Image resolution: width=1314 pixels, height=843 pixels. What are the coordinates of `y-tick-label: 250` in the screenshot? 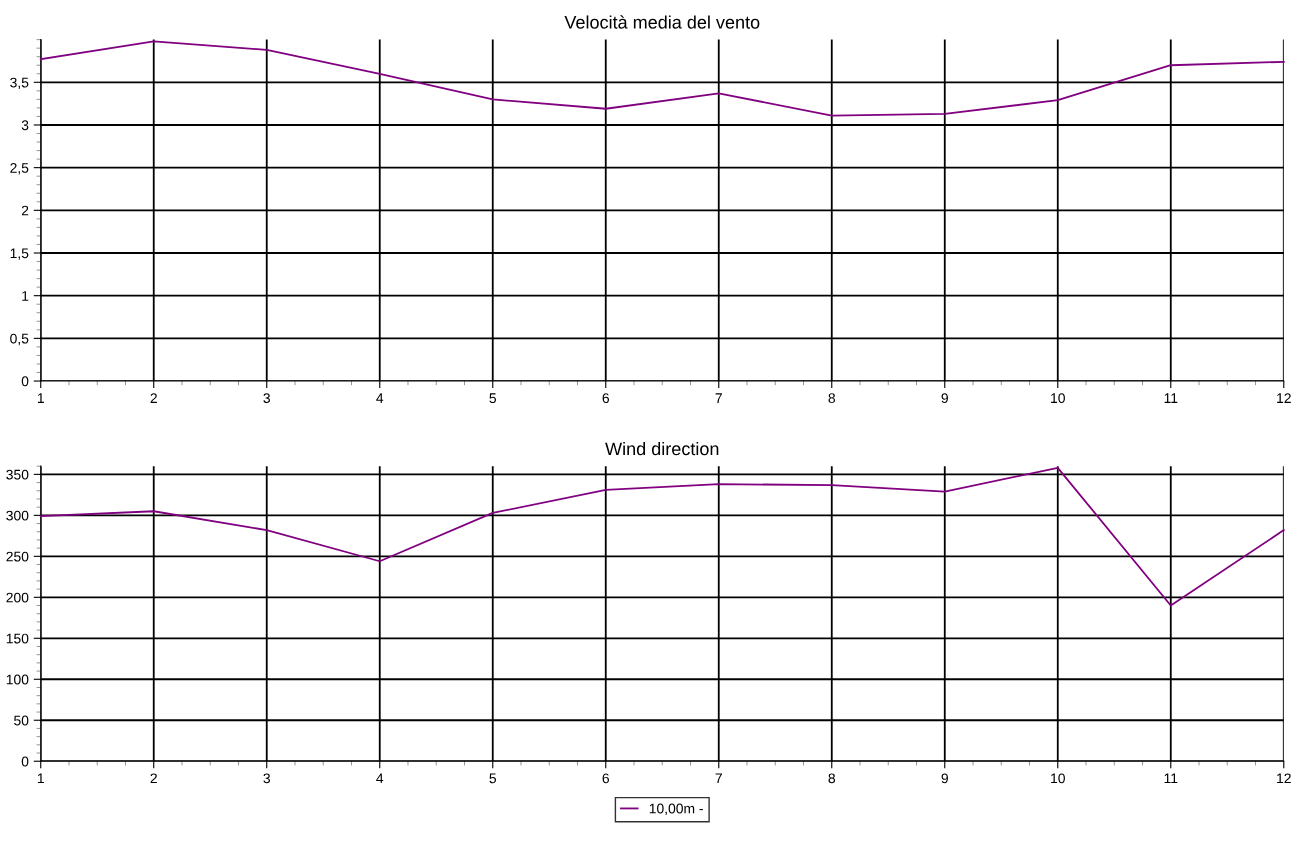 It's located at (17, 556).